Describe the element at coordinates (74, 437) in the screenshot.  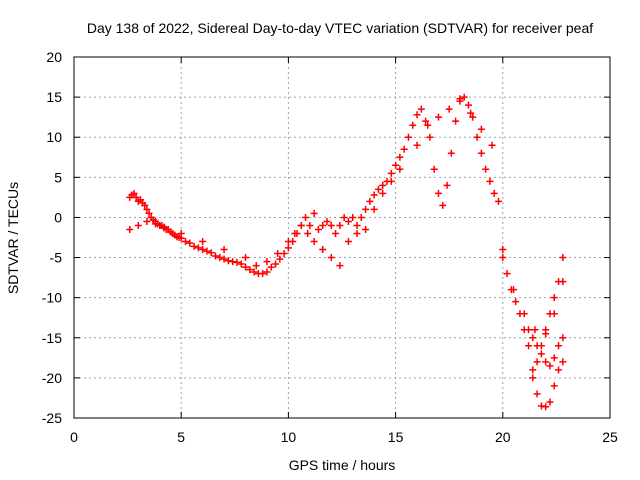
I see `x-tick-label: 0` at that location.